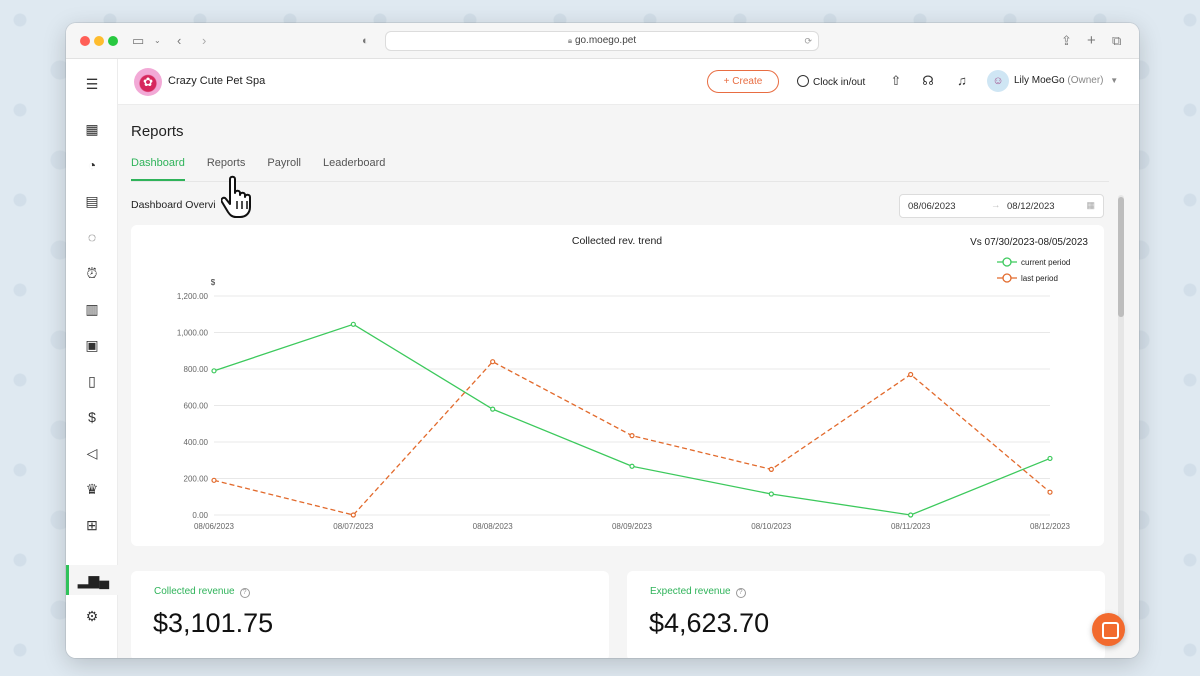 This screenshot has height=676, width=1200. What do you see at coordinates (1091, 40) in the screenshot?
I see `new-tab-icon: +` at bounding box center [1091, 40].